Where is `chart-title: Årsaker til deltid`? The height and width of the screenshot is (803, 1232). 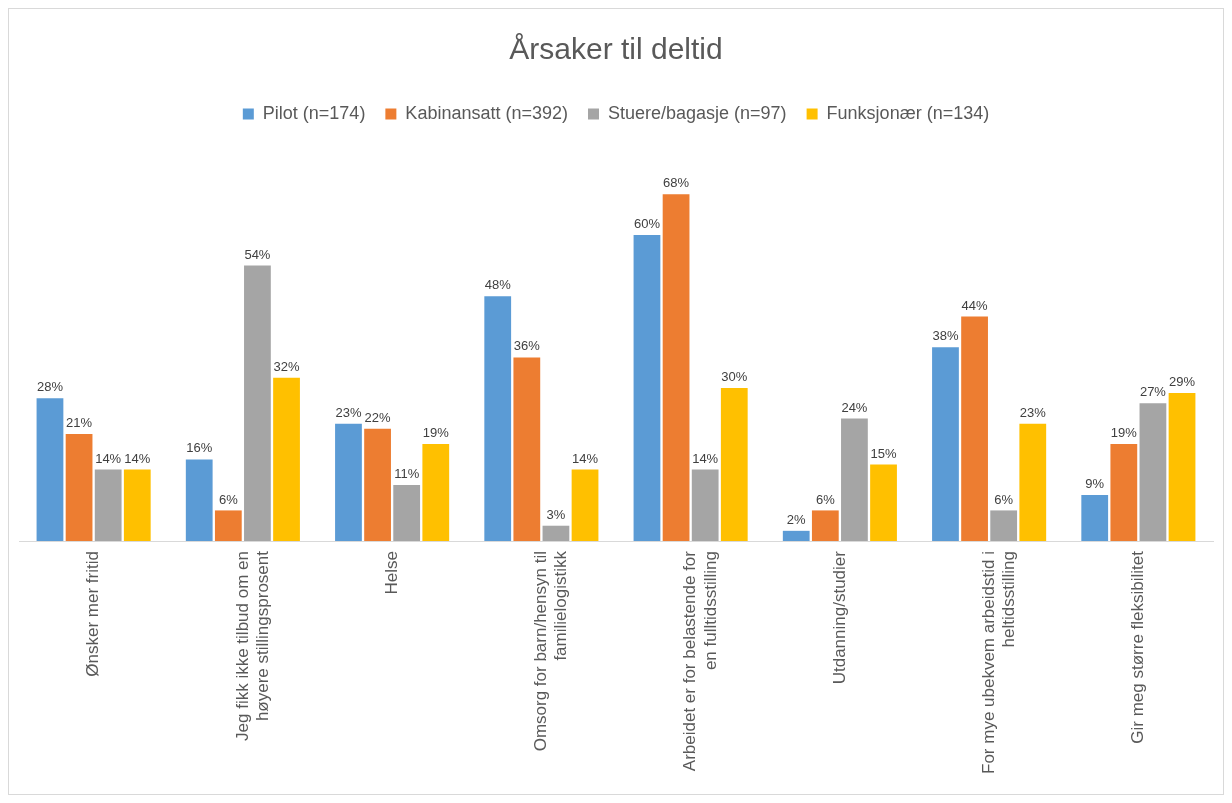 chart-title: Årsaker til deltid is located at coordinates (616, 49).